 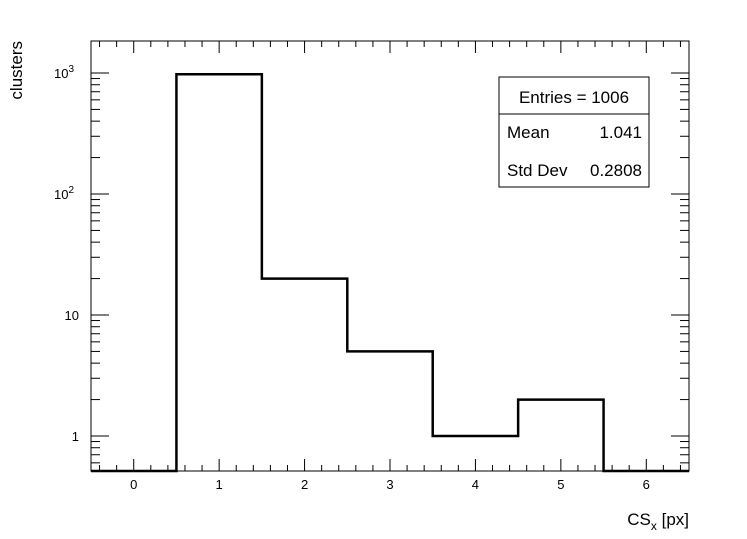 I want to click on x-axis-title: CSx [px], so click(x=658, y=521).